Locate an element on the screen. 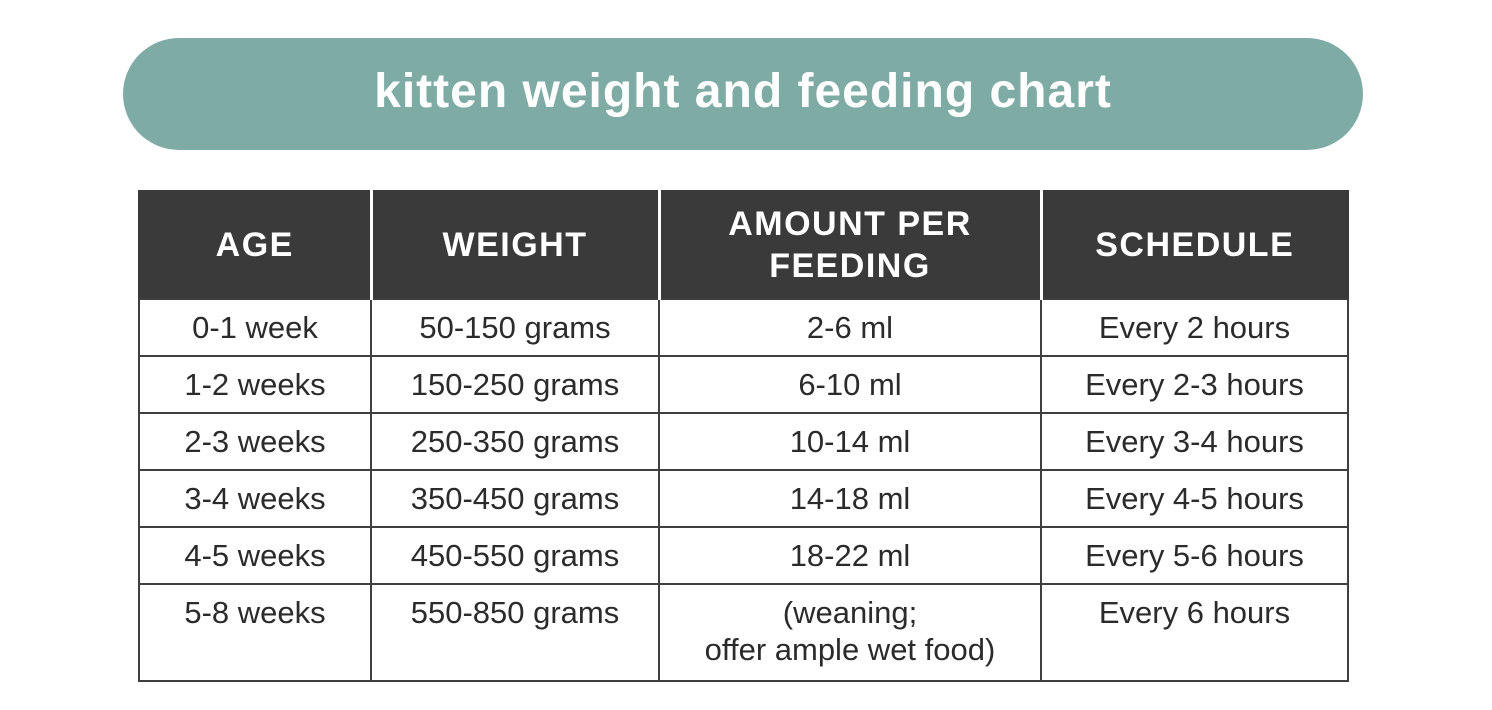  cell-age: 1-2 weeks is located at coordinates (255, 384).